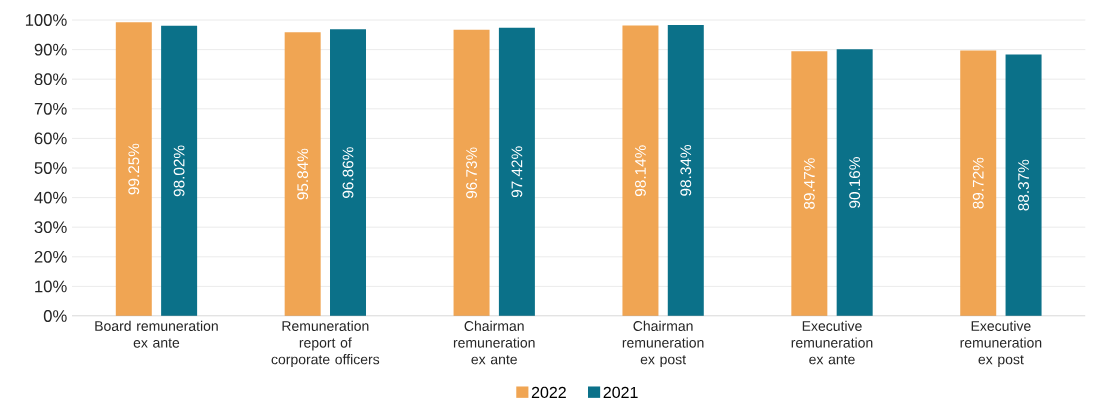  I want to click on y-tick-label: 80%, so click(50, 79).